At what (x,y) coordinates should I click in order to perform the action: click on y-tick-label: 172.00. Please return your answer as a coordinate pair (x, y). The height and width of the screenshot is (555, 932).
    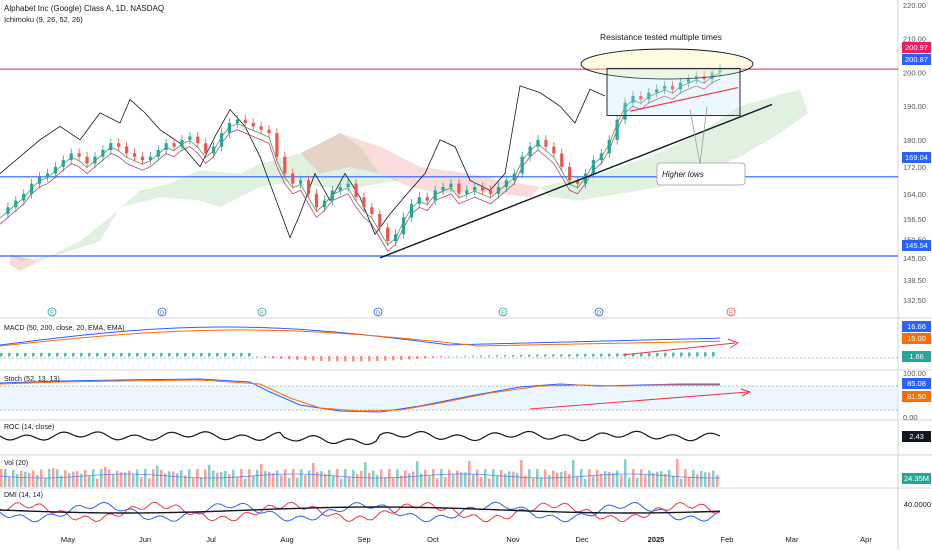
    Looking at the image, I should click on (914, 167).